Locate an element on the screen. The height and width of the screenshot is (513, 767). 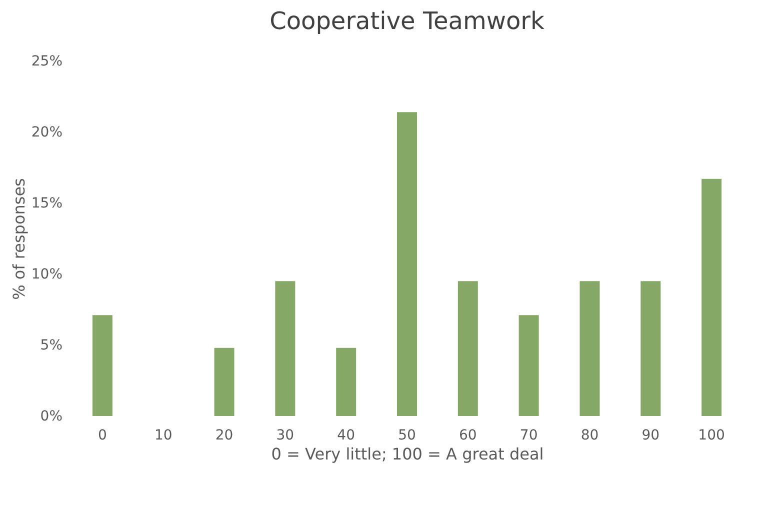
x-tick-label: 80 is located at coordinates (589, 436).